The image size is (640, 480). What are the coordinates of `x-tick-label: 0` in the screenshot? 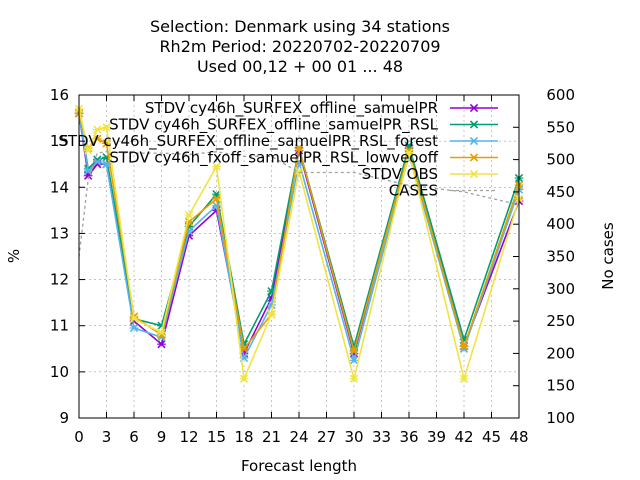 It's located at (79, 437).